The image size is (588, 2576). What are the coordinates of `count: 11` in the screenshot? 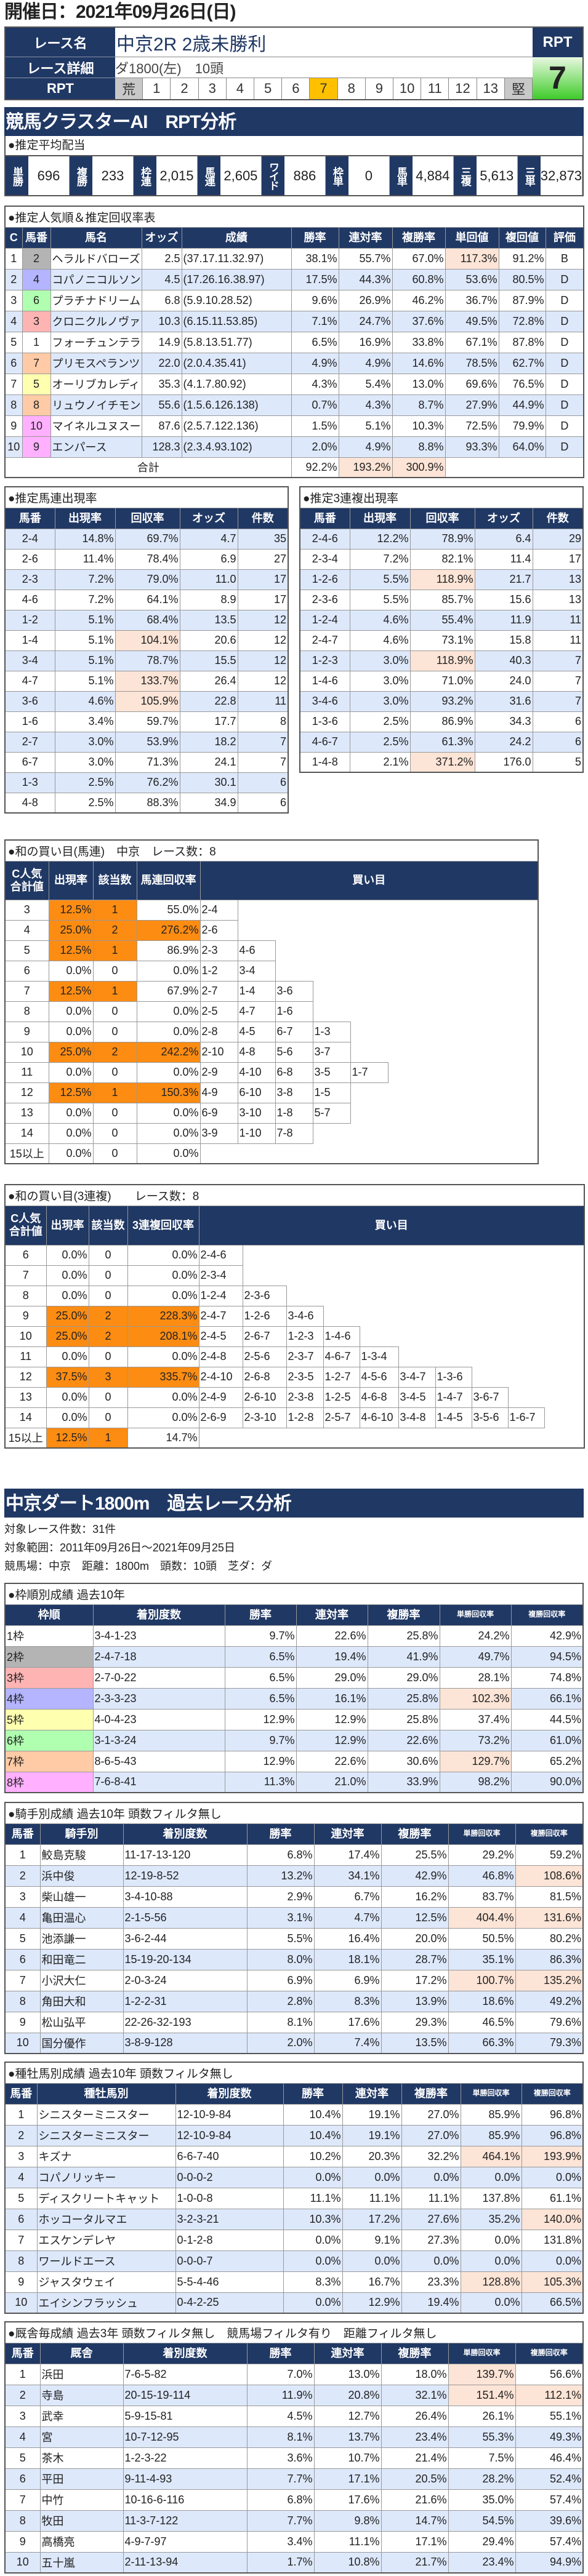 It's located at (558, 640).